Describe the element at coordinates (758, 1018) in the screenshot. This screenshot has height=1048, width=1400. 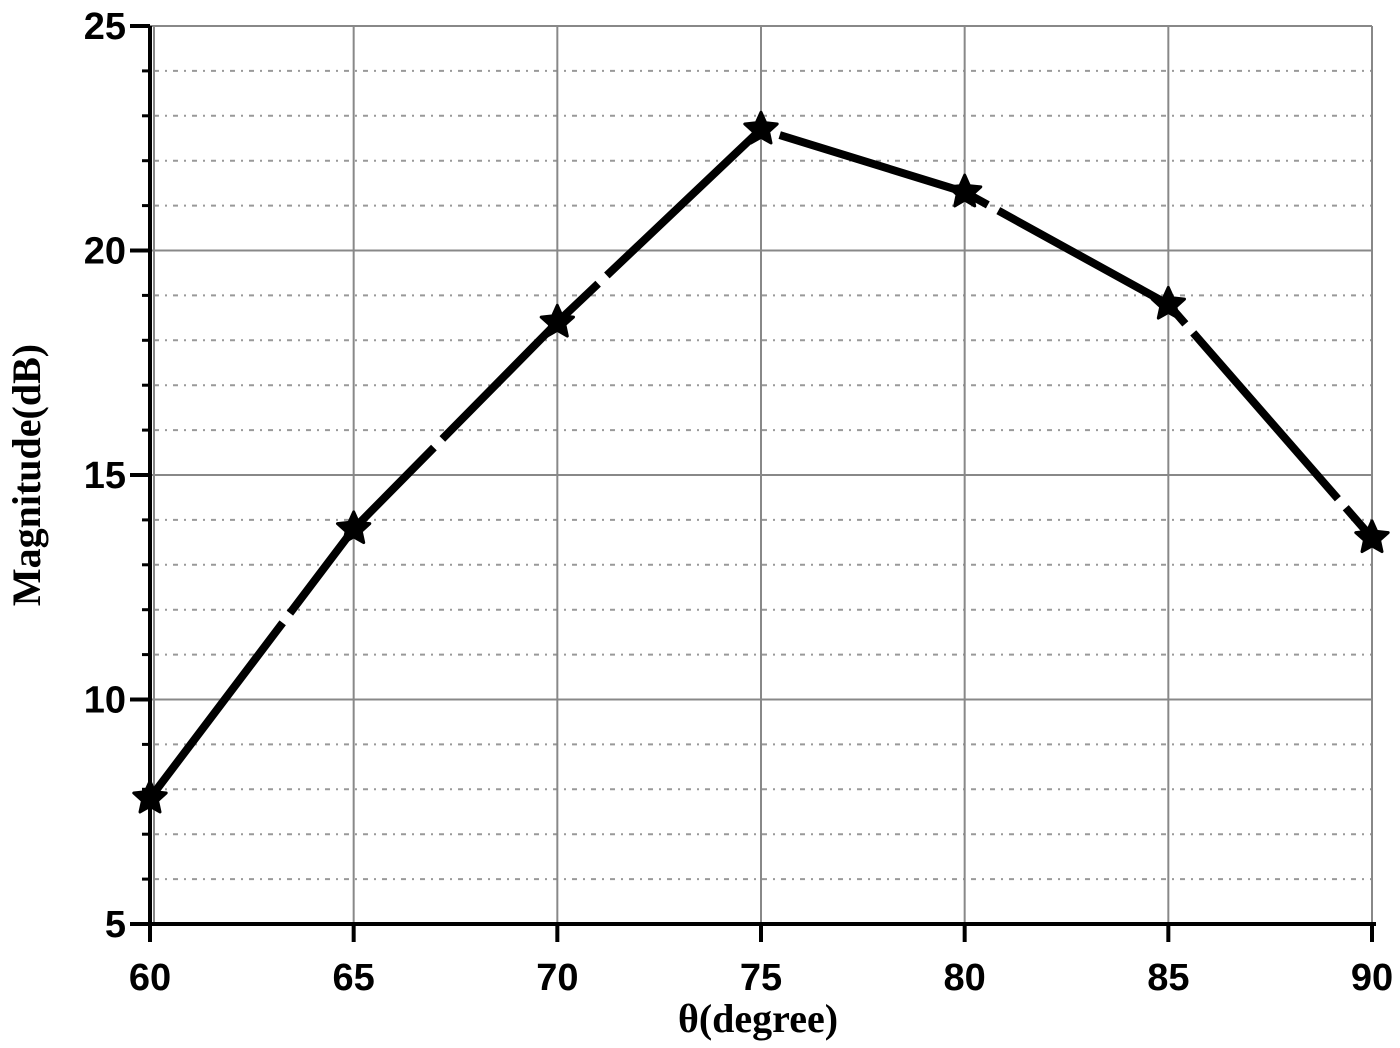
I see `x-axis-title: θ(degree)` at that location.